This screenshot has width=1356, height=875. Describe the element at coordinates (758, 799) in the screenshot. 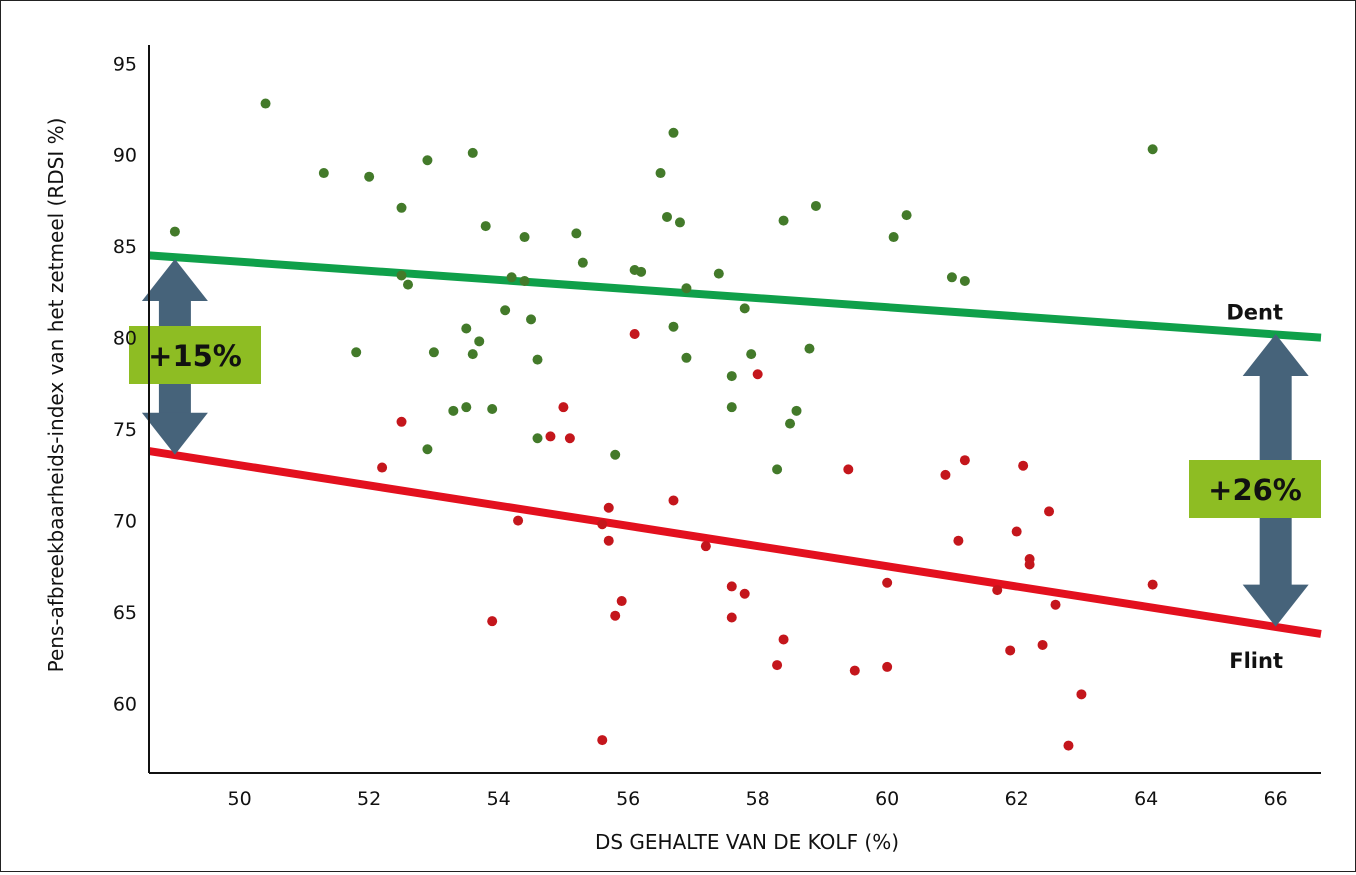

I see `x-tick-label: 58` at that location.